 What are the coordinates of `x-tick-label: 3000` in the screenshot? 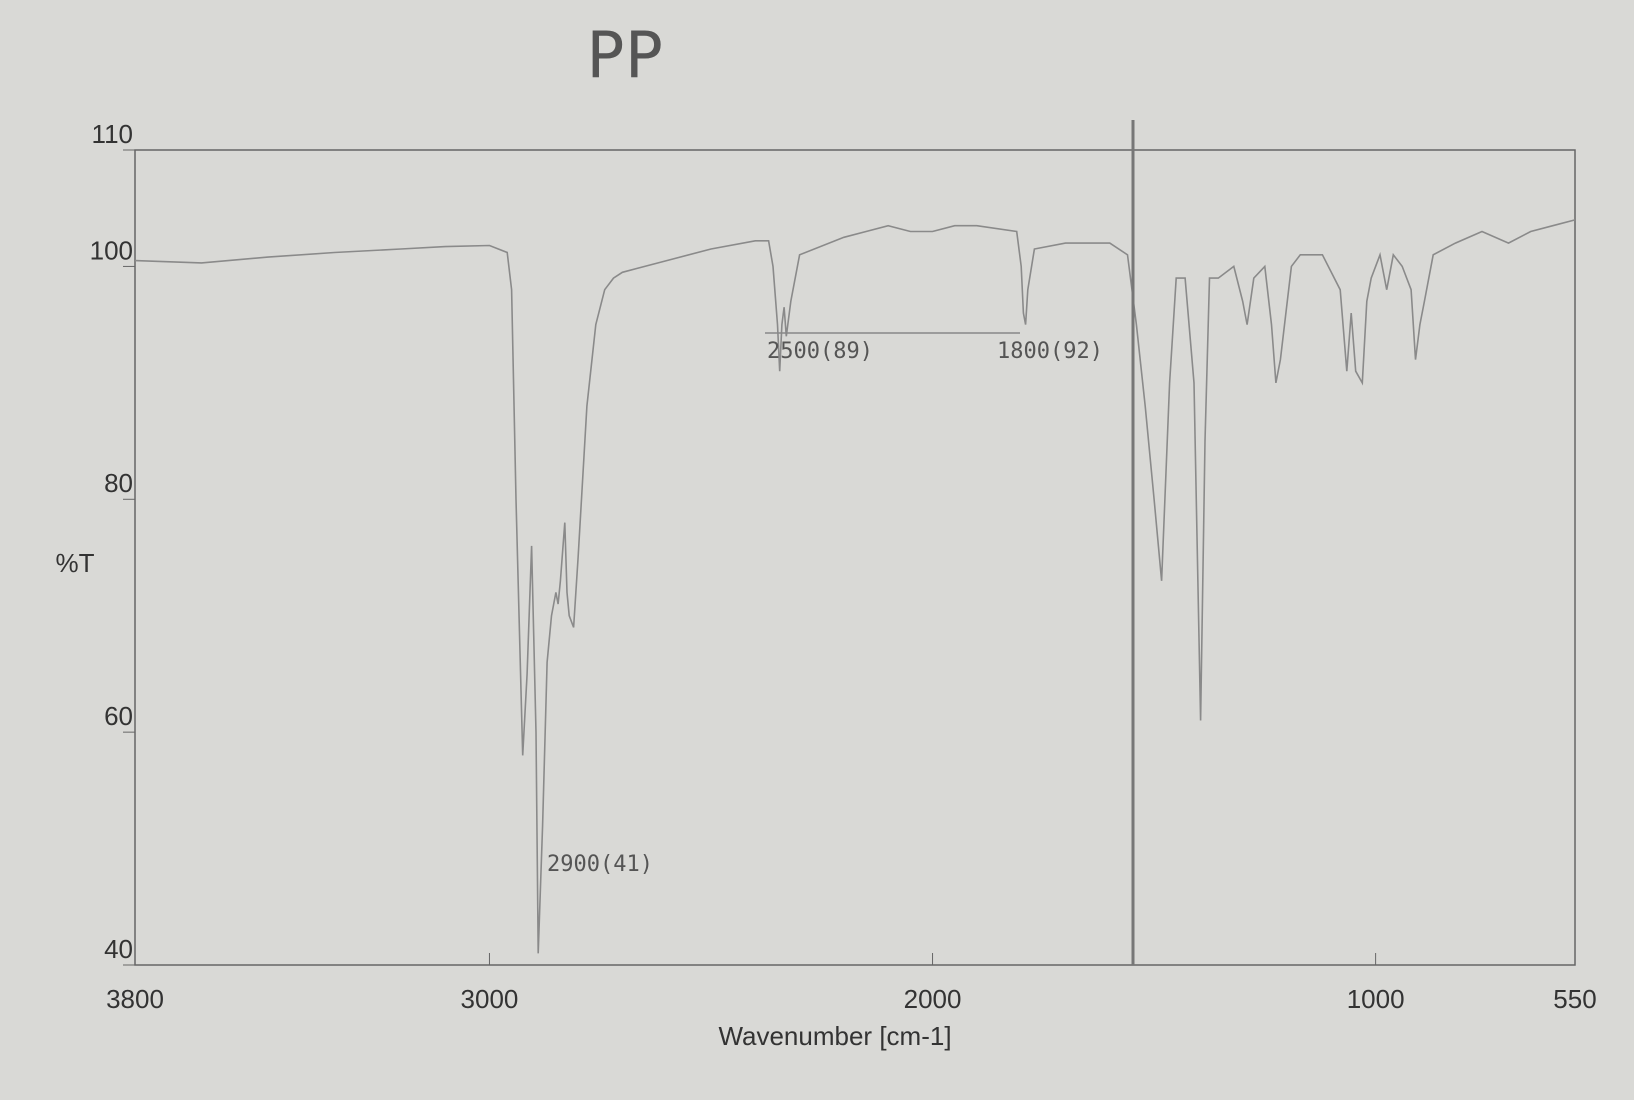 It's located at (490, 999).